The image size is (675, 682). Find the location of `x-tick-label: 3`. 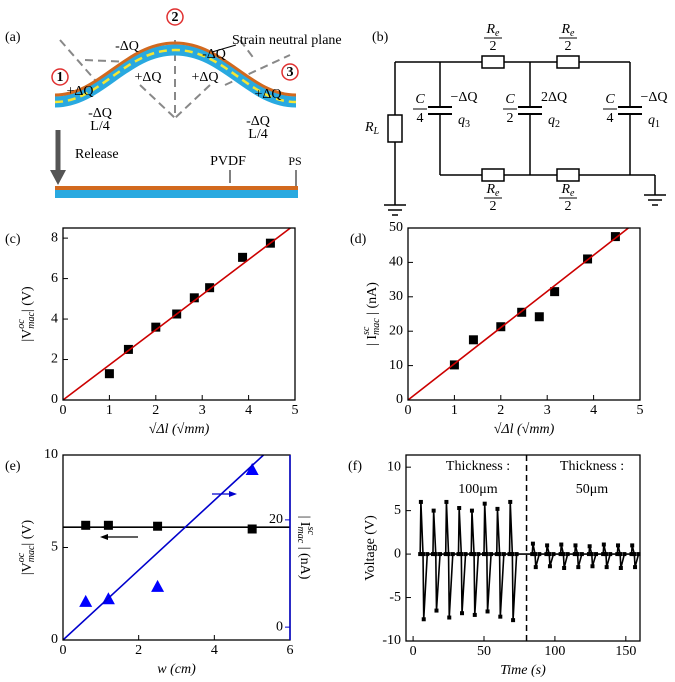

x-tick-label: 3 is located at coordinates (202, 410).